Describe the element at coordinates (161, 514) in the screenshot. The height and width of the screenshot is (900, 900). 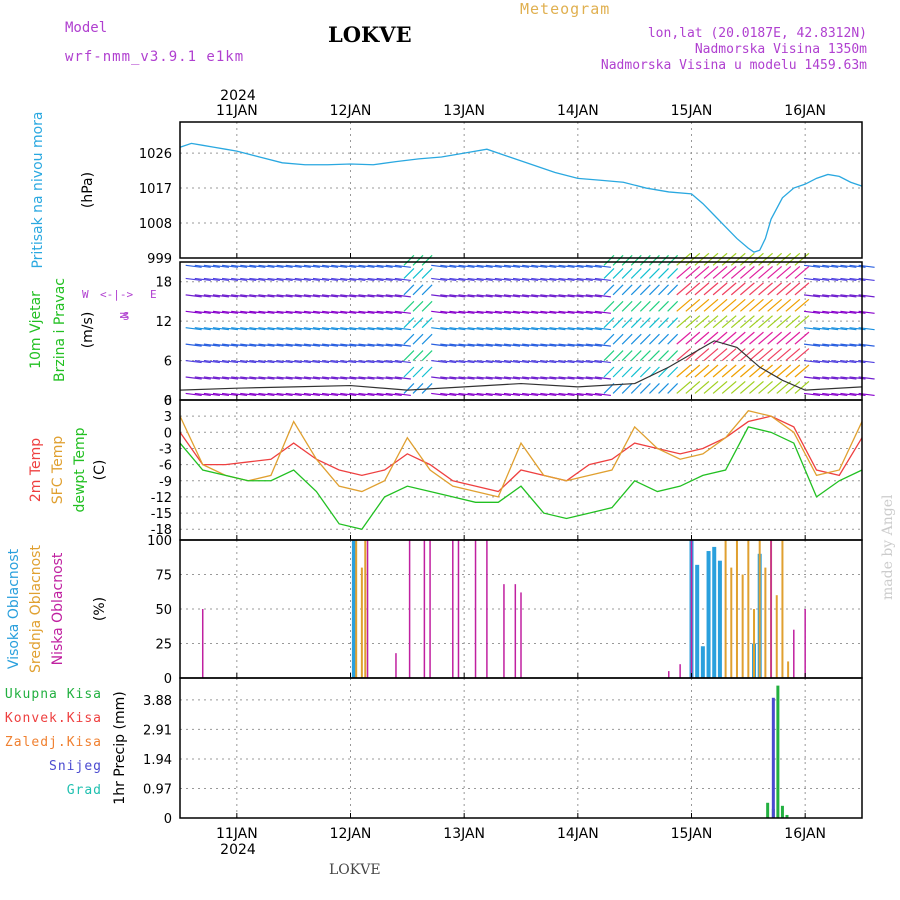
I see `y-tick-label: -15` at that location.